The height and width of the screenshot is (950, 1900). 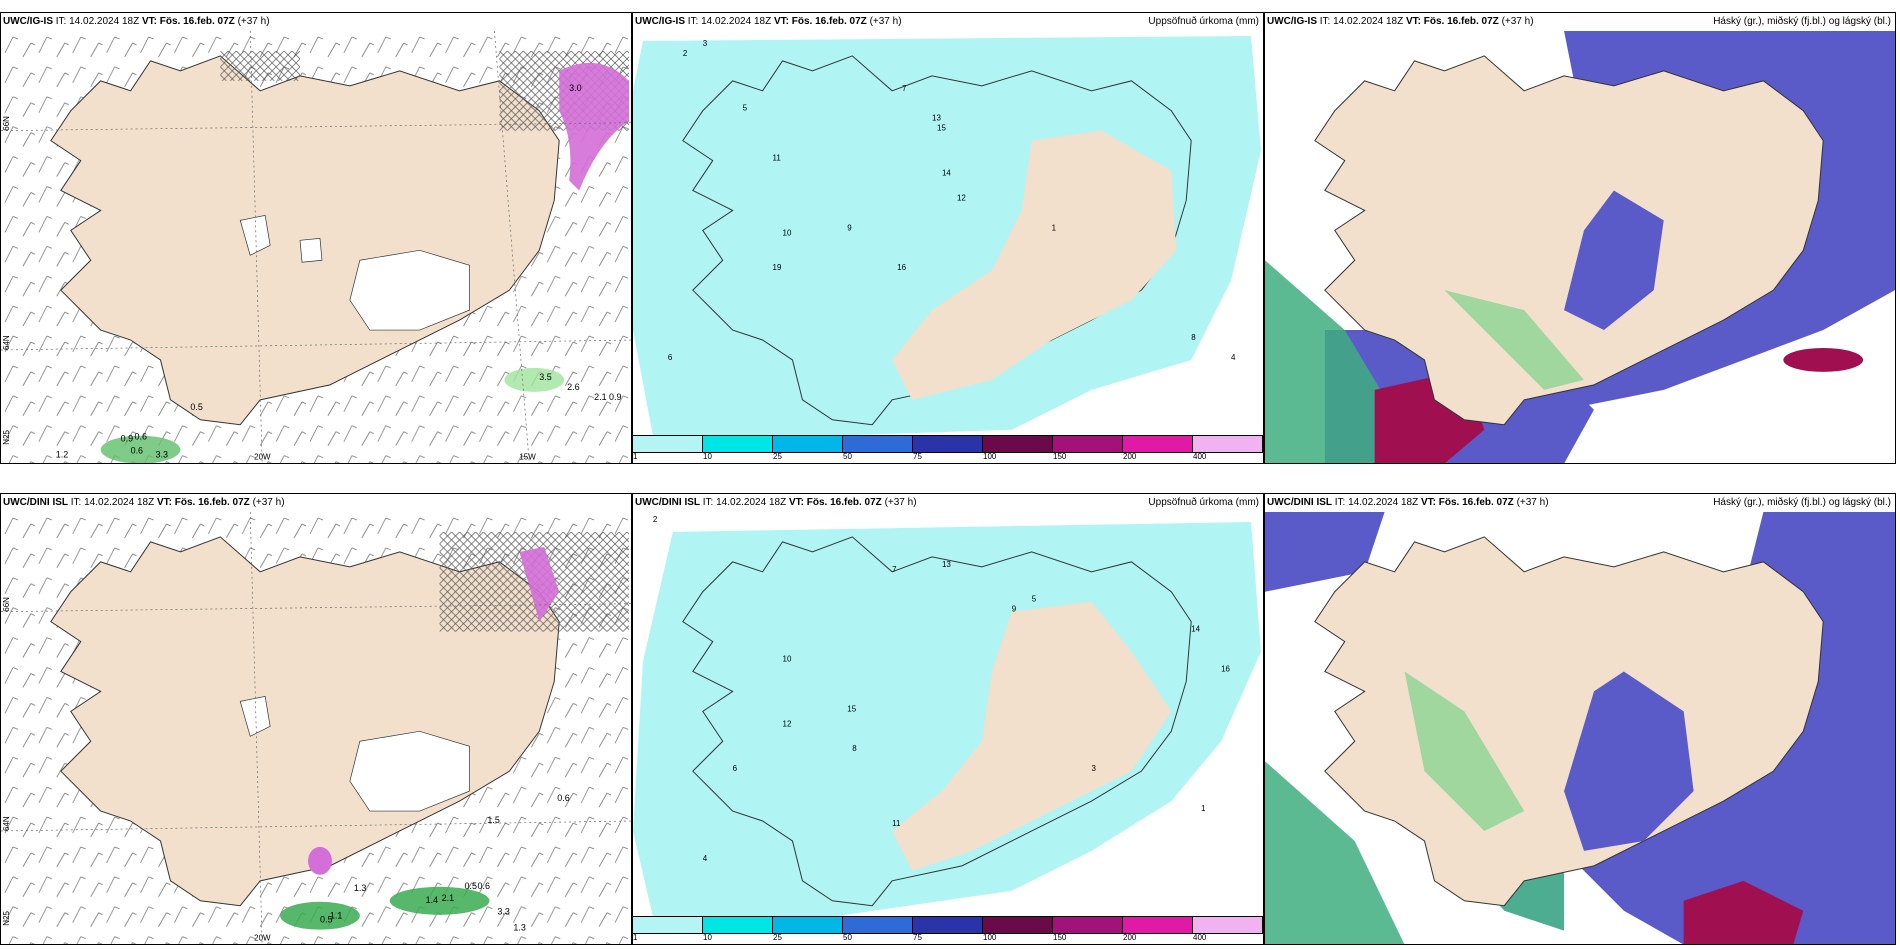 I want to click on lat-label: 64N, so click(x=6, y=823).